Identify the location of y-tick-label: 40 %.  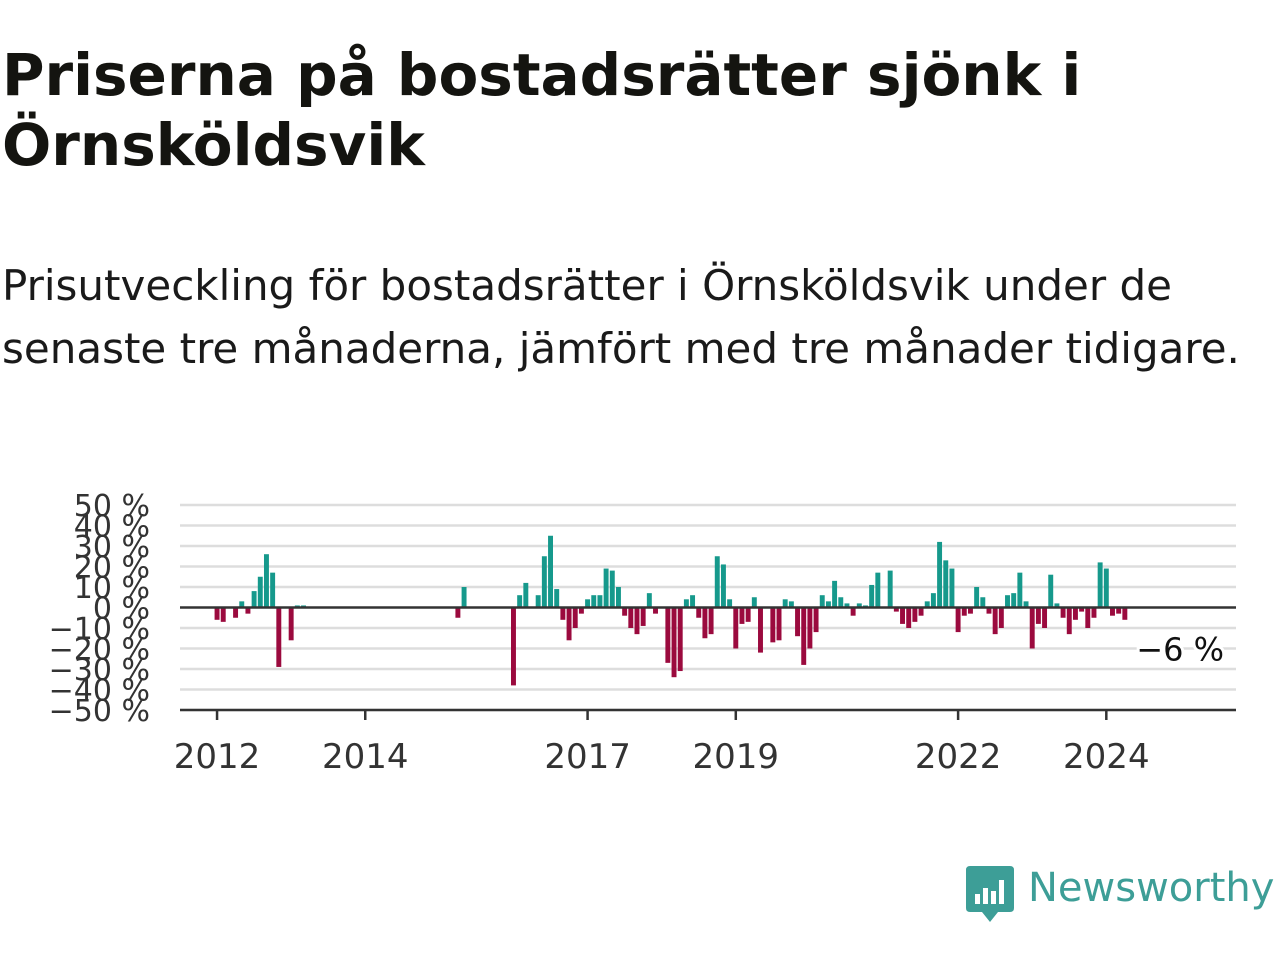
(112, 527).